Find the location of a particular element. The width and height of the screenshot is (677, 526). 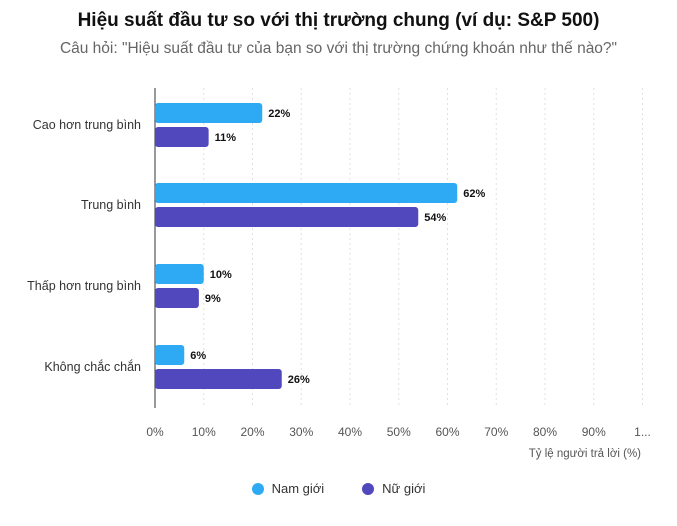

x-tick-label: 40% is located at coordinates (350, 432).